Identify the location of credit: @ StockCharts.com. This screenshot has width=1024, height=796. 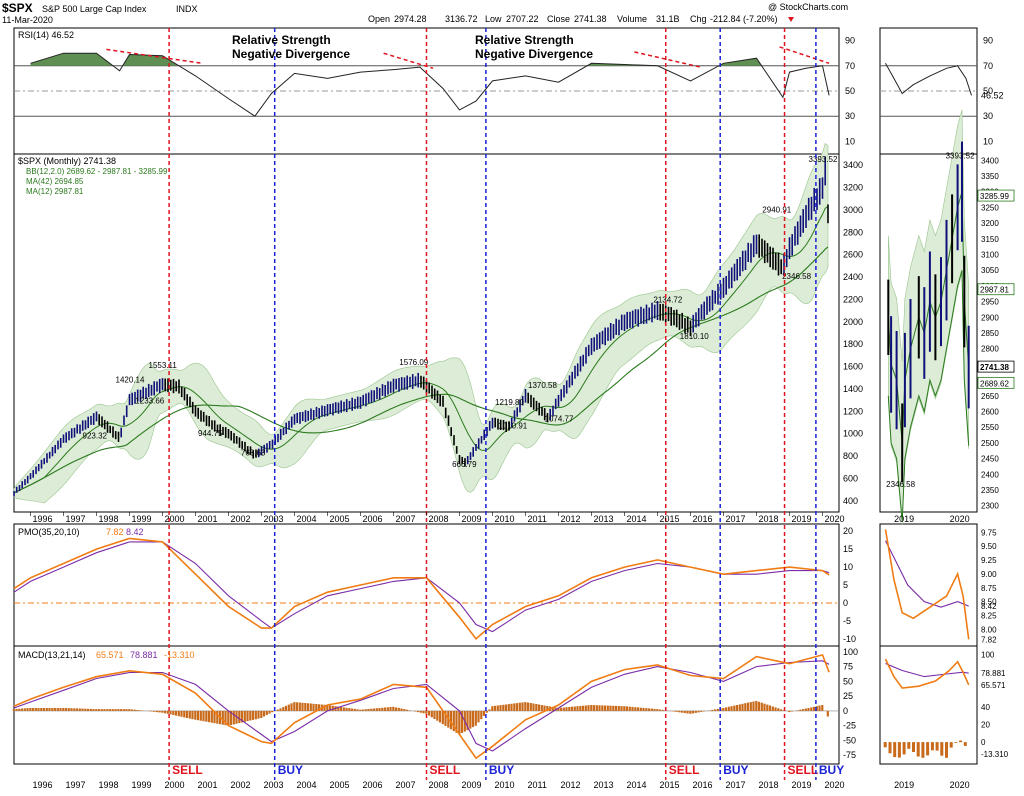
(808, 7).